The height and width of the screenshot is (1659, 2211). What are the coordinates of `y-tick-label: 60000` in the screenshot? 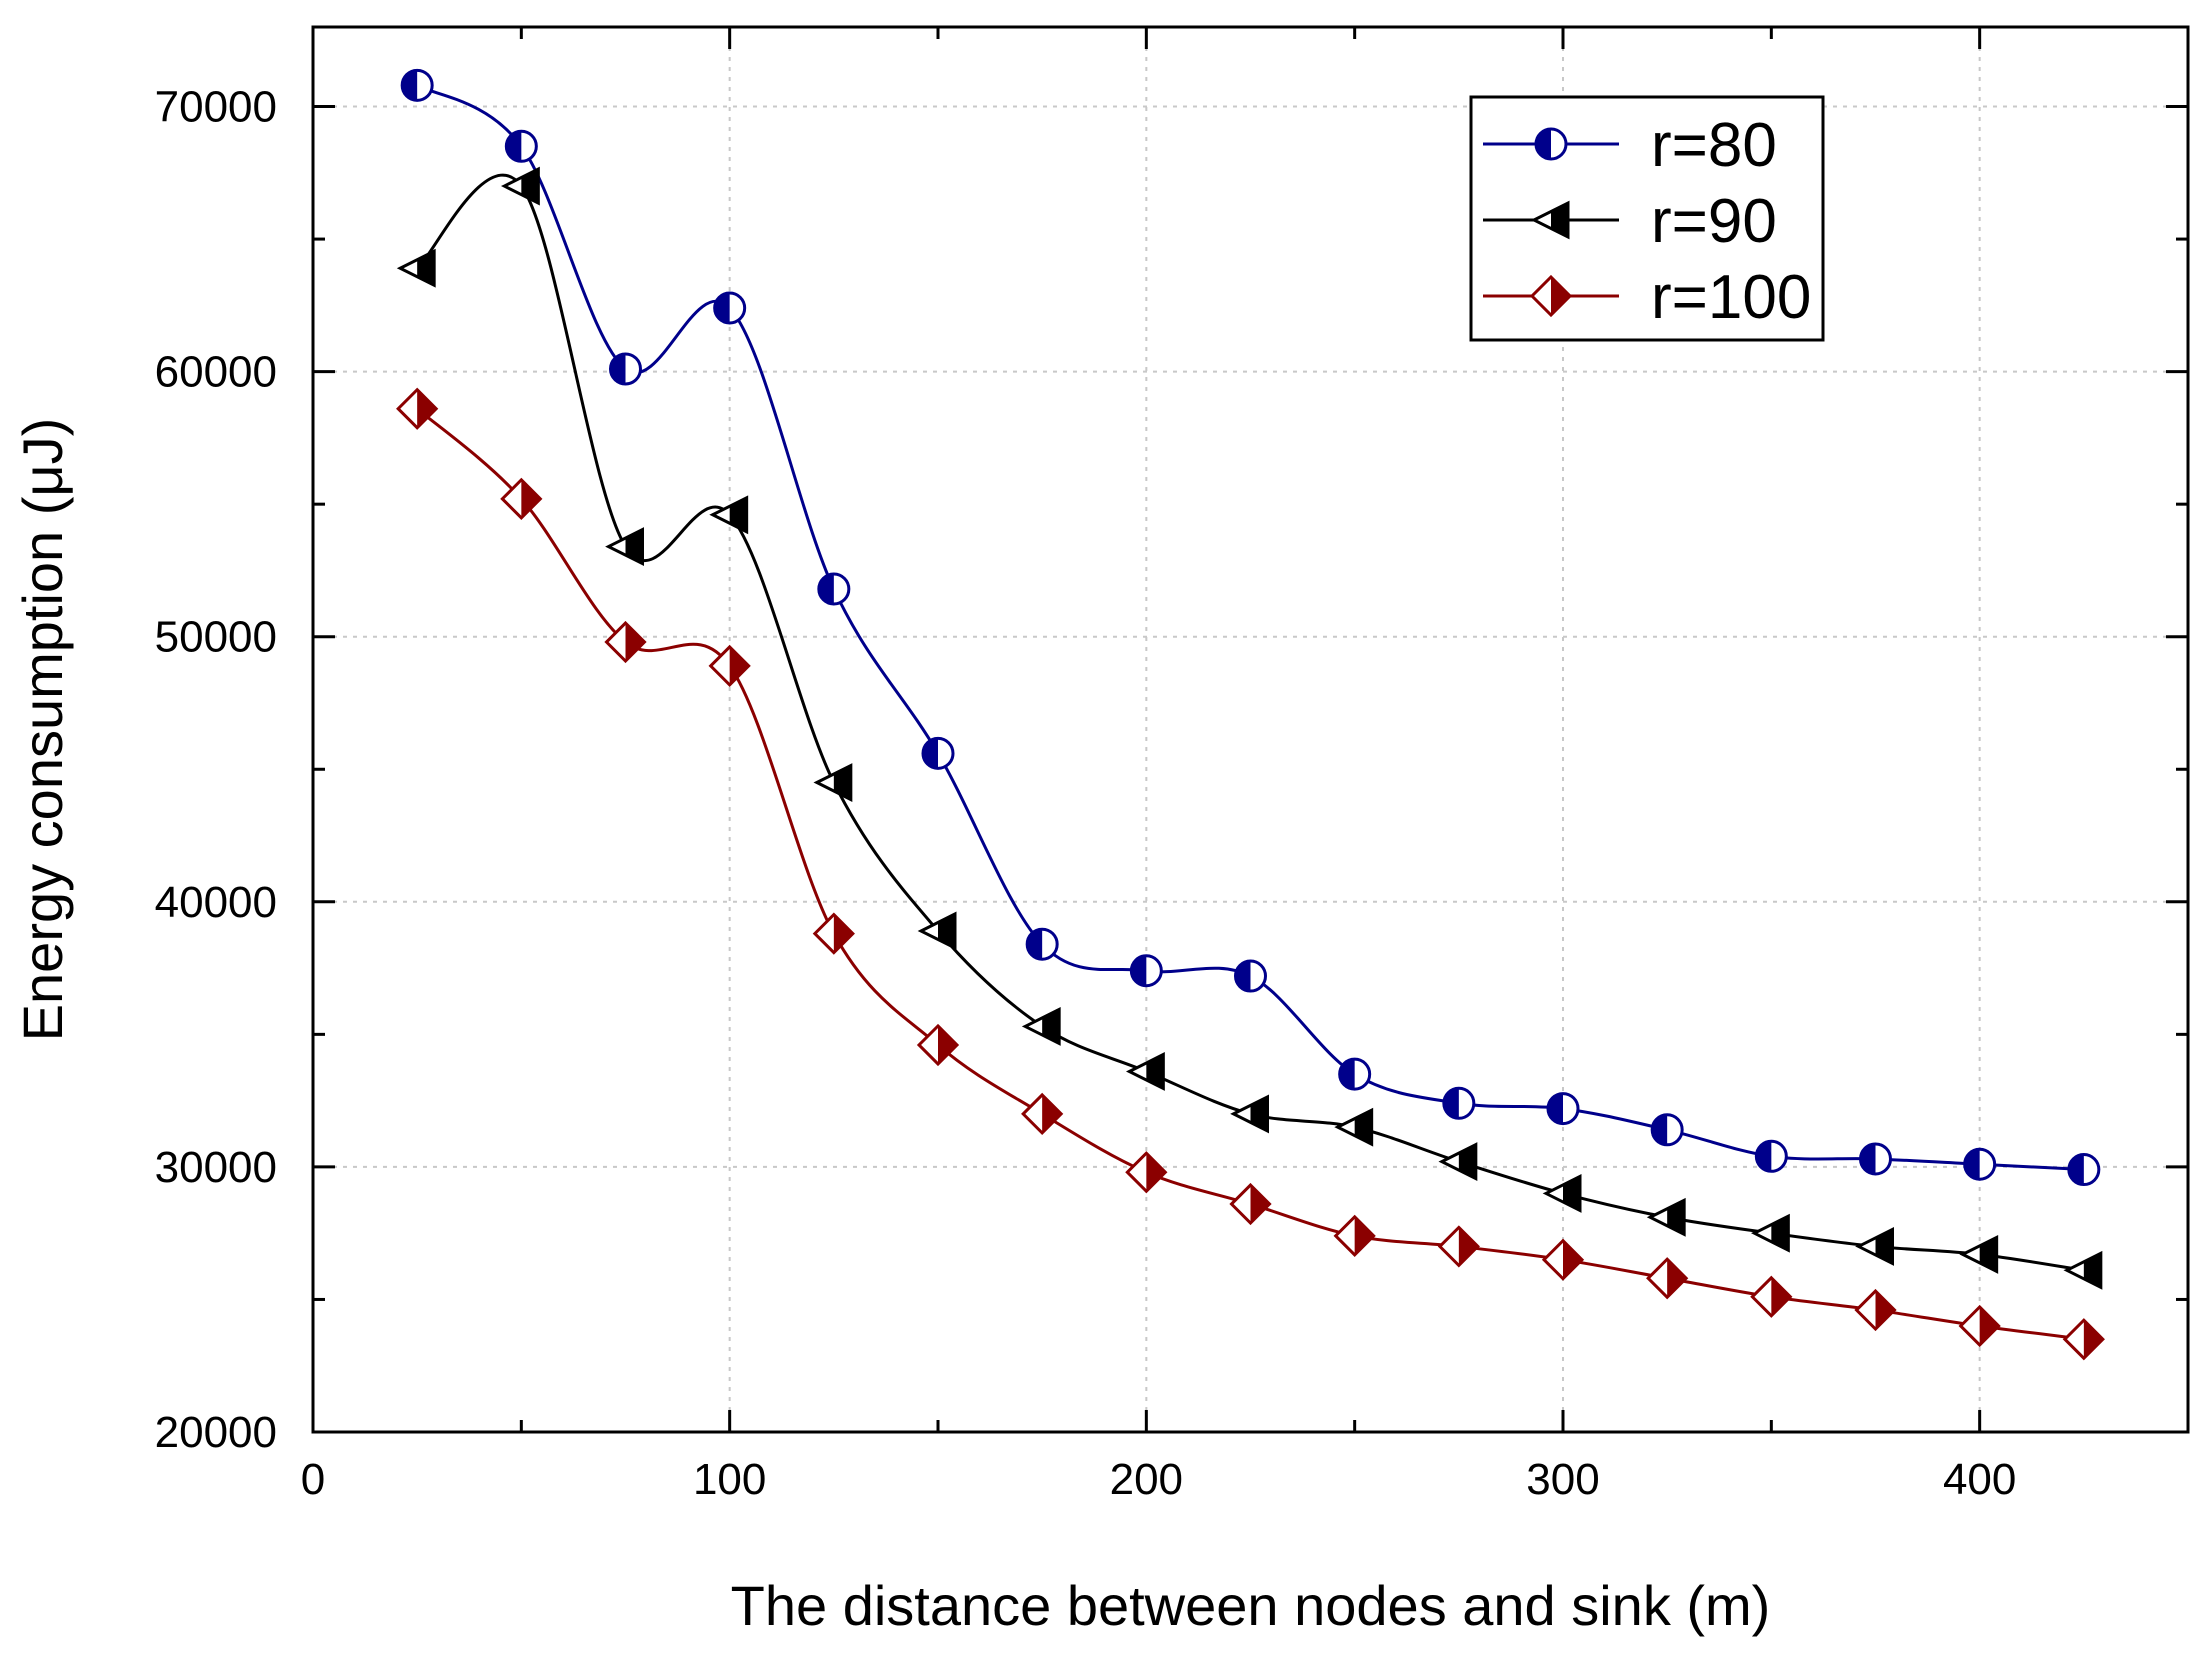 It's located at (216, 372).